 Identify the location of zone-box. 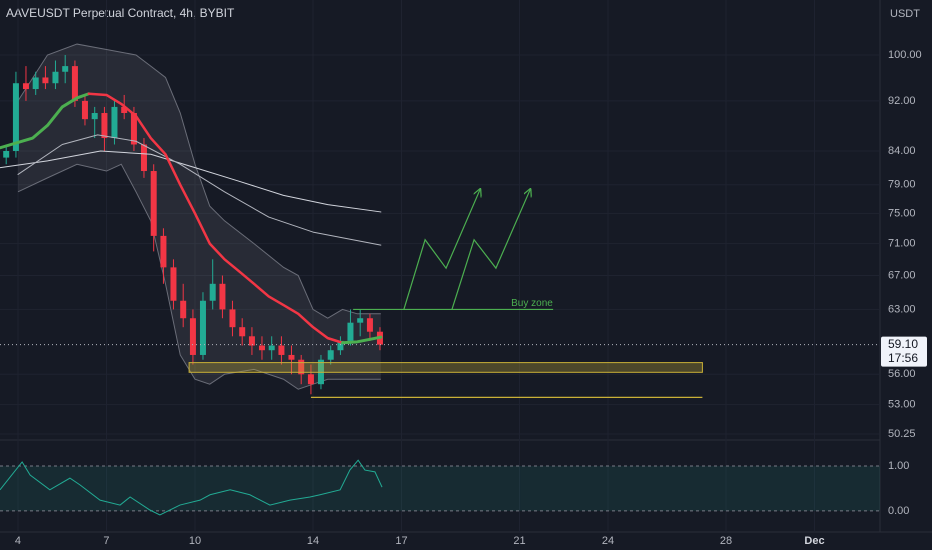
(445, 367).